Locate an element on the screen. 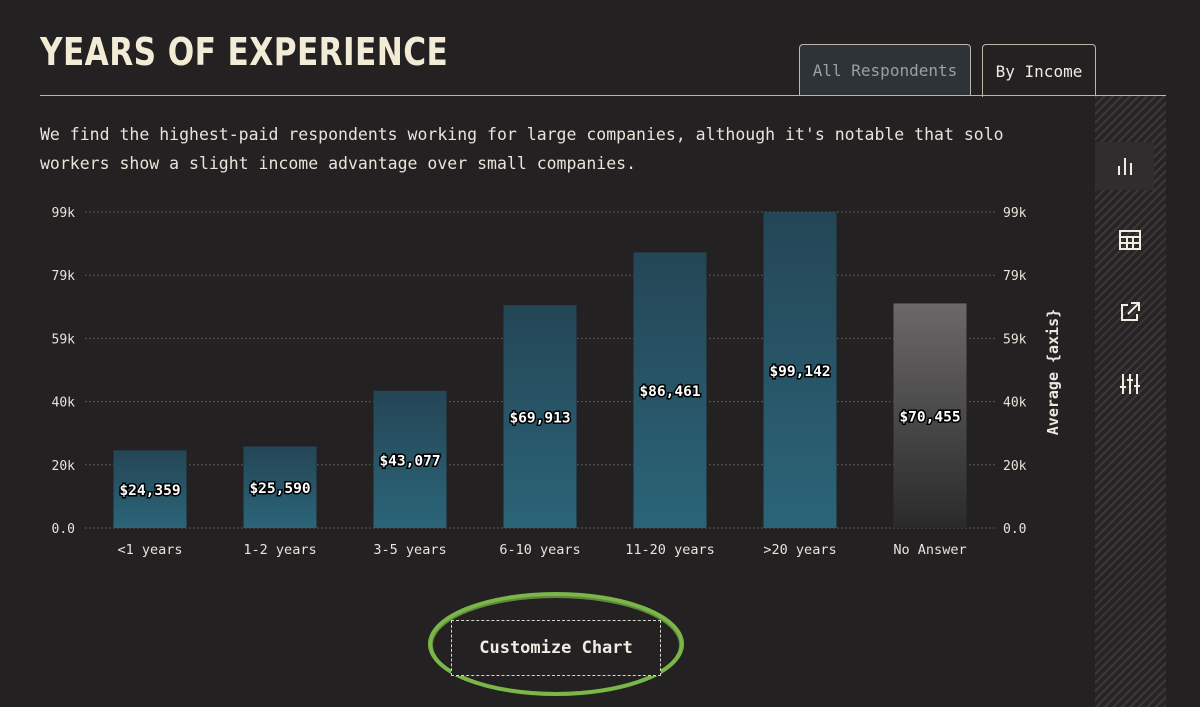 This screenshot has height=707, width=1200. table-view-button is located at coordinates (1129, 240).